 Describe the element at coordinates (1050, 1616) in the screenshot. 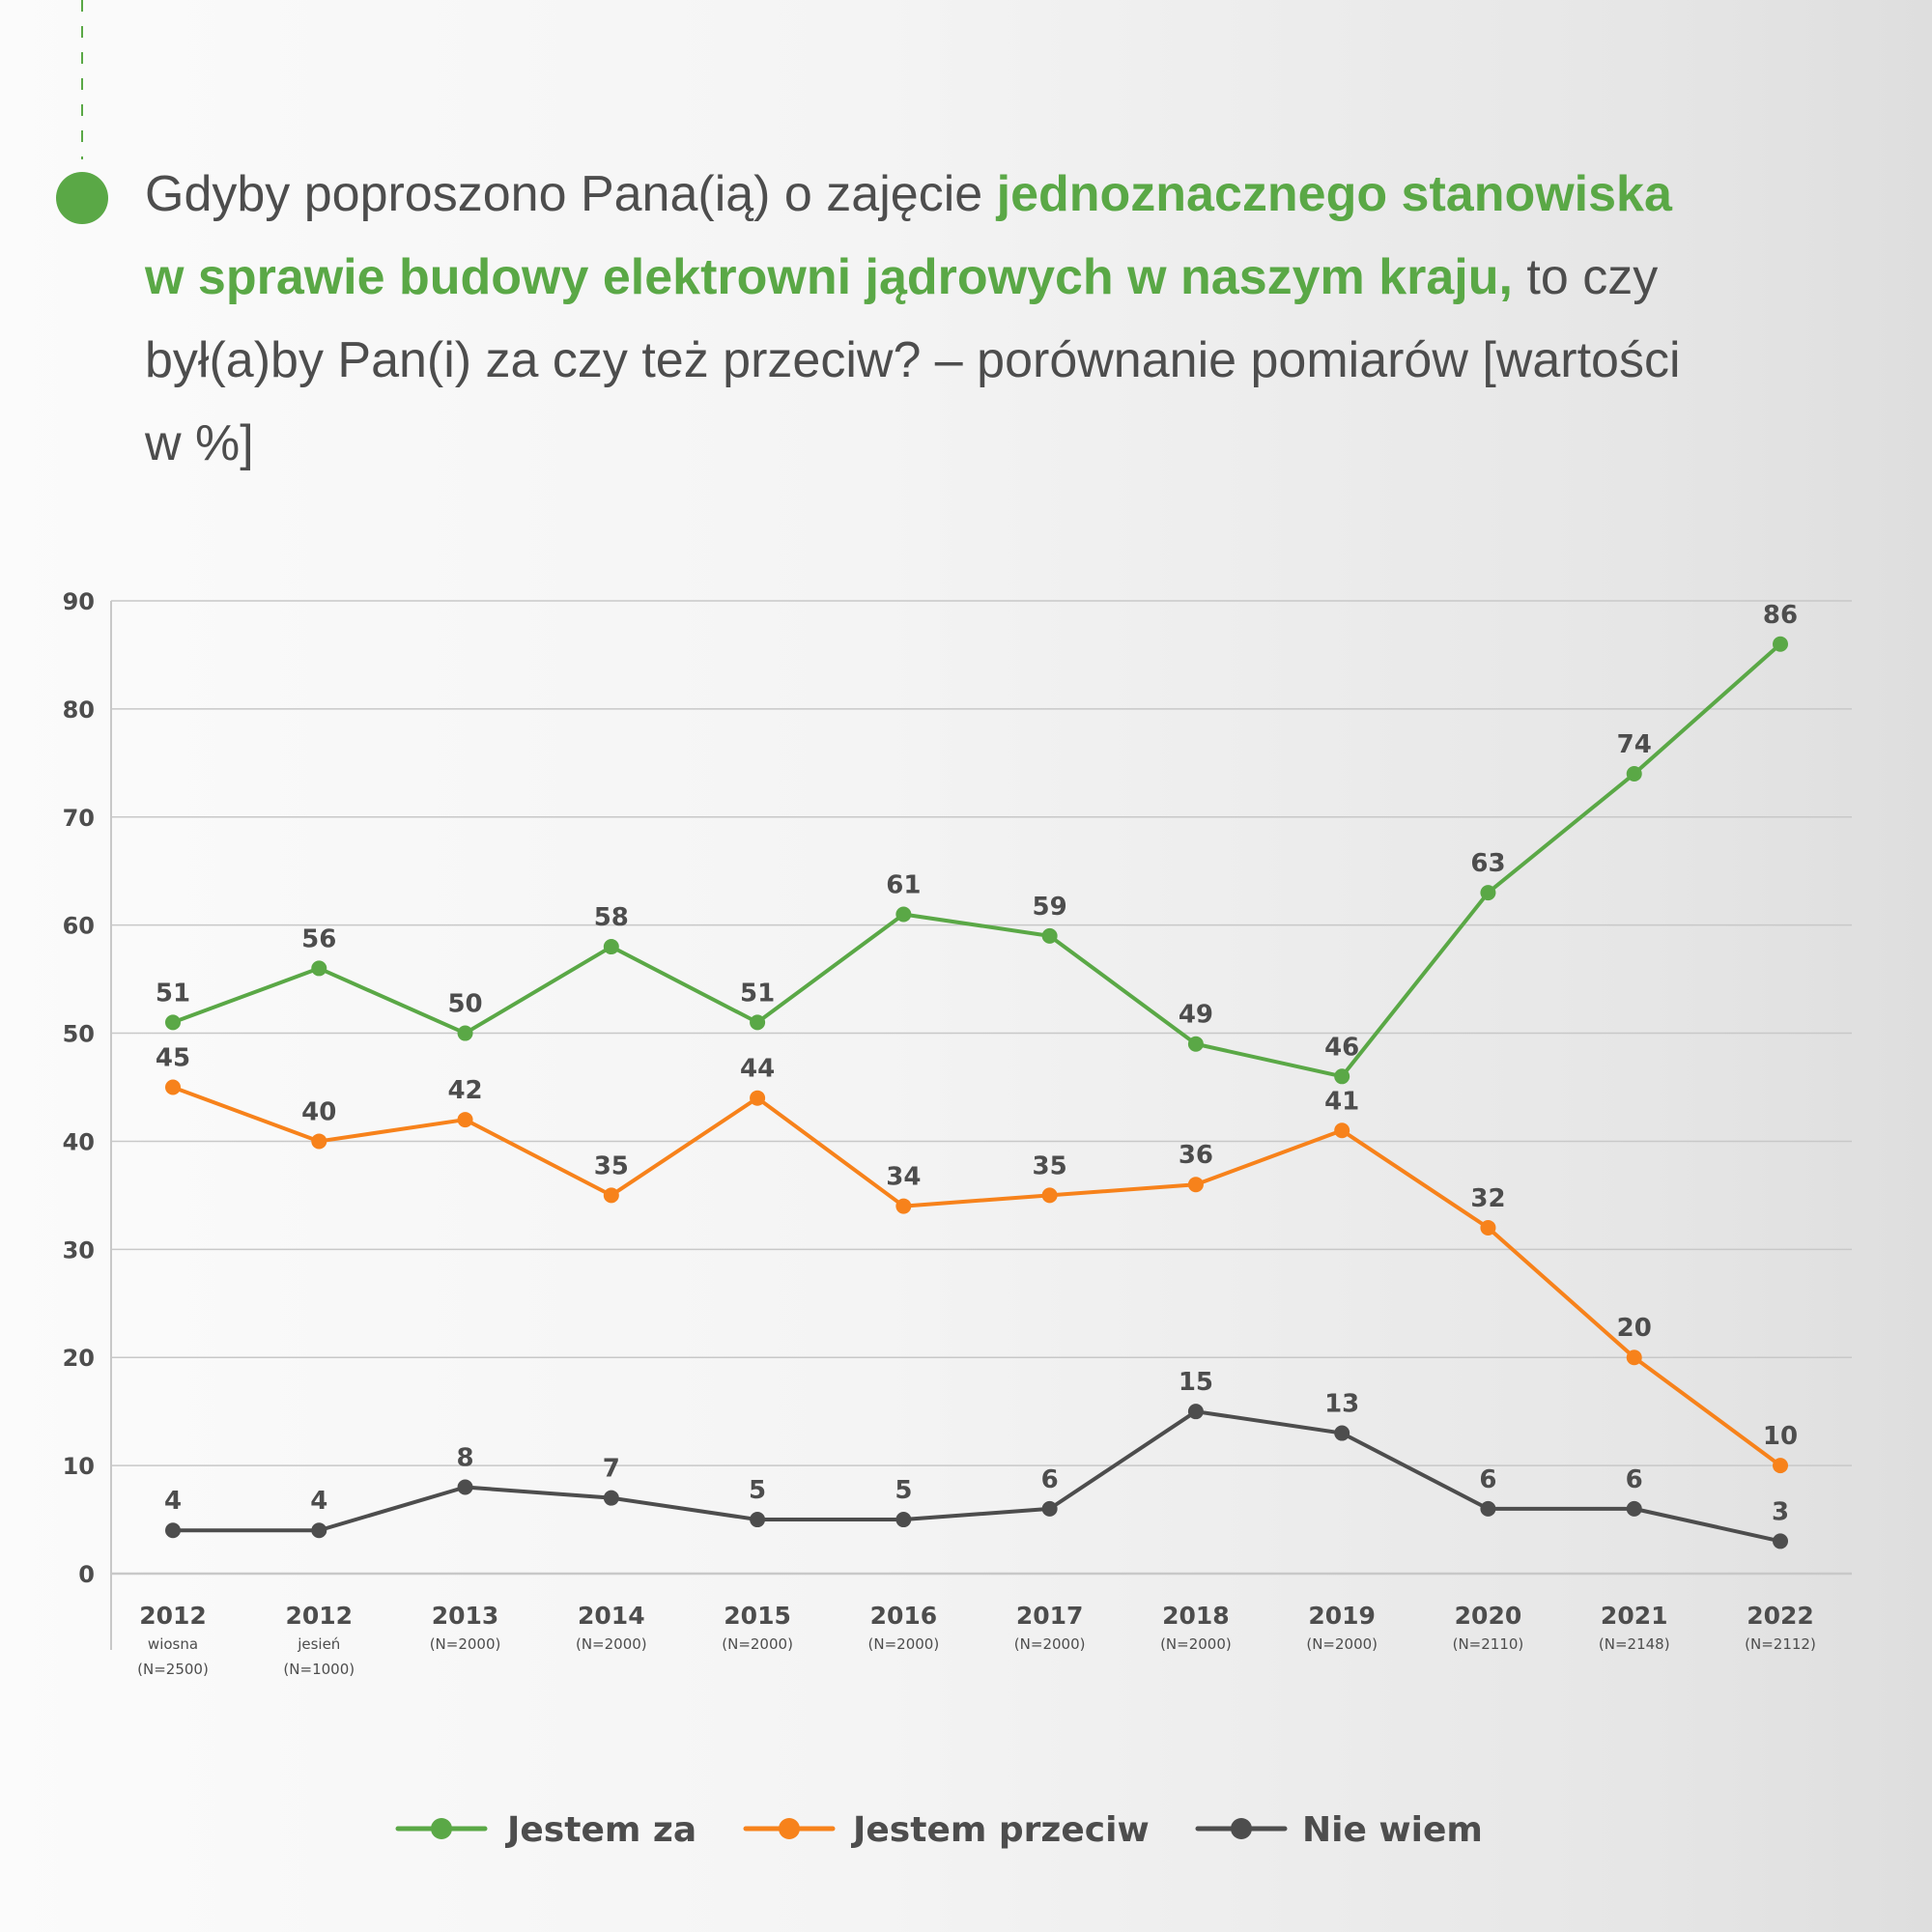

I see `x-category-year: 2017` at that location.